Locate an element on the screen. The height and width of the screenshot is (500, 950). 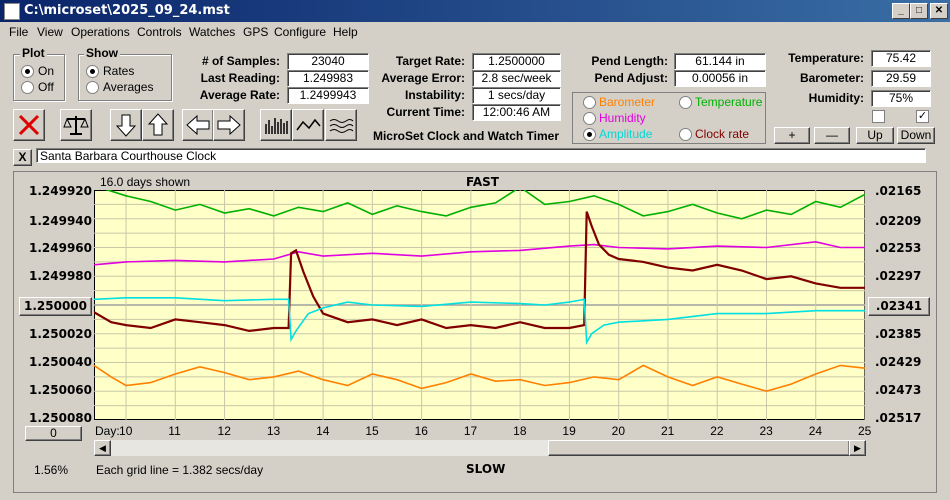
clock-name-field: Santa Barbara Courthouse Clock is located at coordinates (481, 155).